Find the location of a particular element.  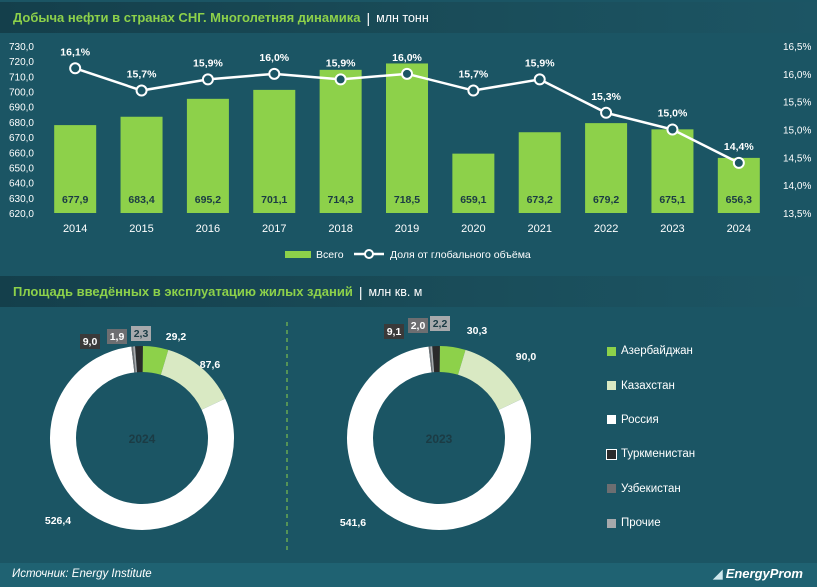

legend-label: Всего is located at coordinates (330, 255).